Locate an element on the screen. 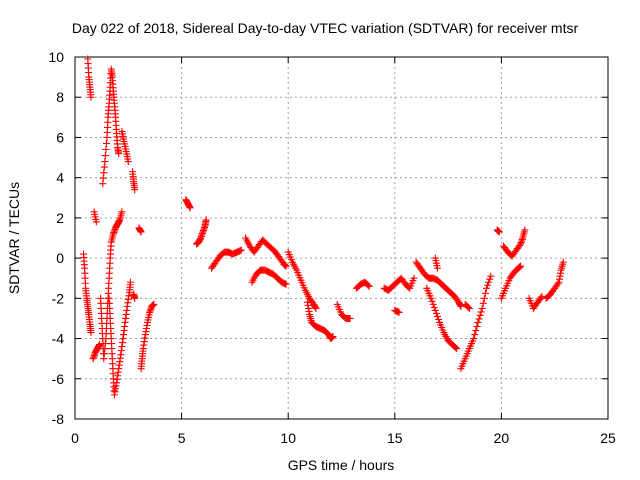 The height and width of the screenshot is (480, 640). x-tick-label: 10 is located at coordinates (288, 438).